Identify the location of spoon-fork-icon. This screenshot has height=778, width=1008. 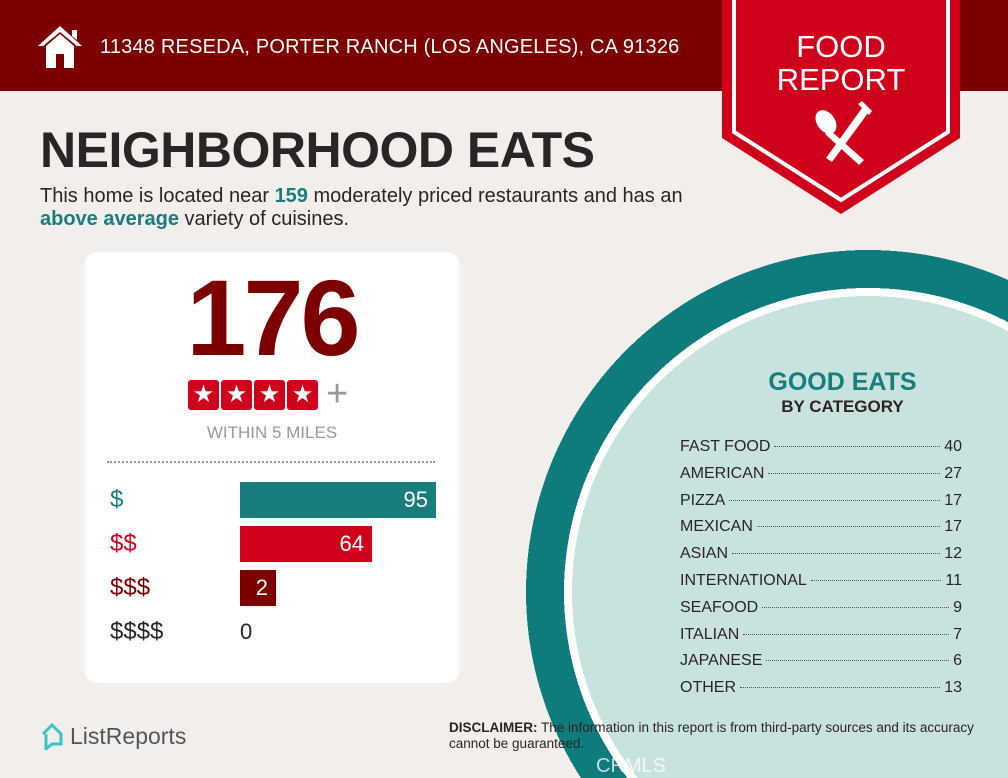
(843, 133).